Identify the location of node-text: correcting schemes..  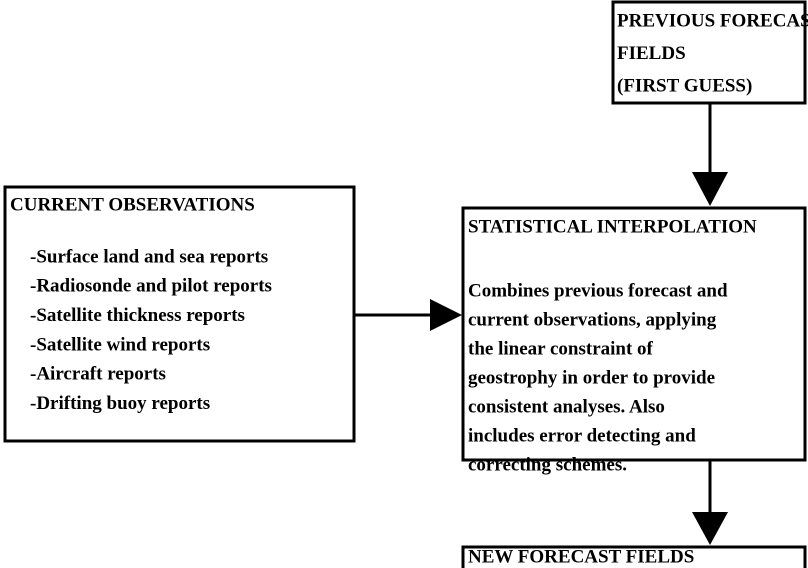
(547, 464).